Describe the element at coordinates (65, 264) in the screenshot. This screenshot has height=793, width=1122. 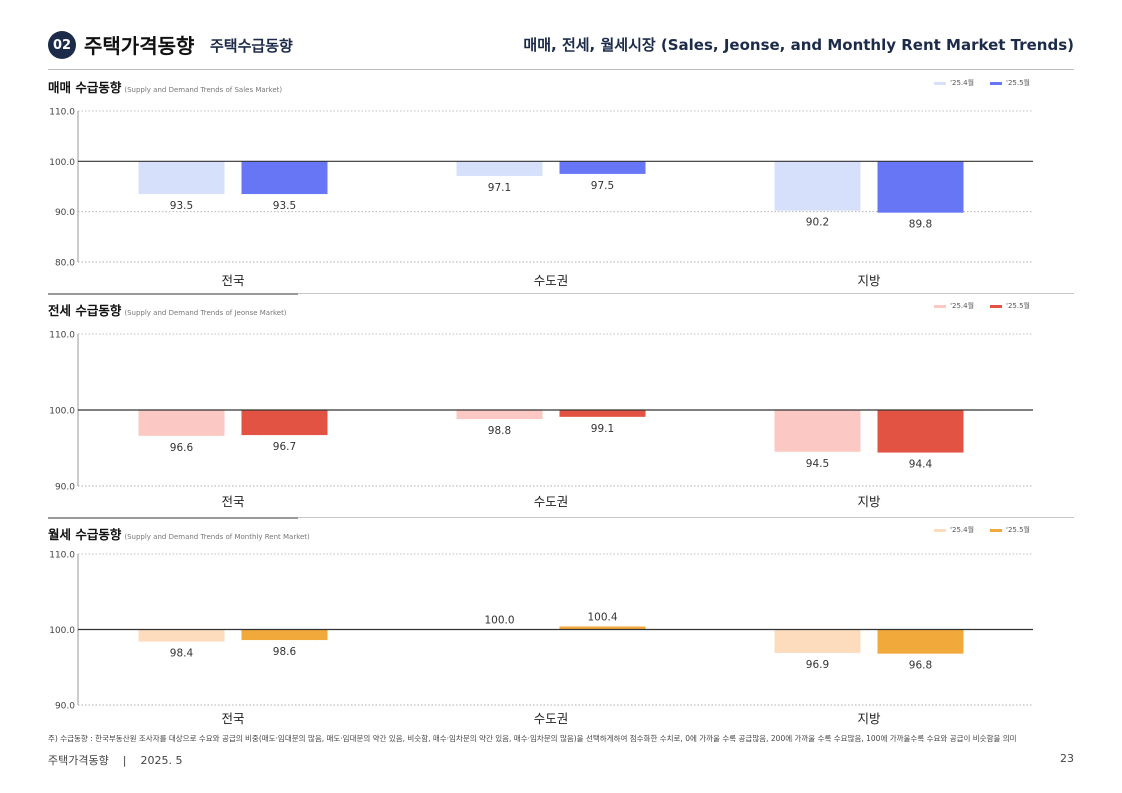
I see `y-tick-label: 80.0` at that location.